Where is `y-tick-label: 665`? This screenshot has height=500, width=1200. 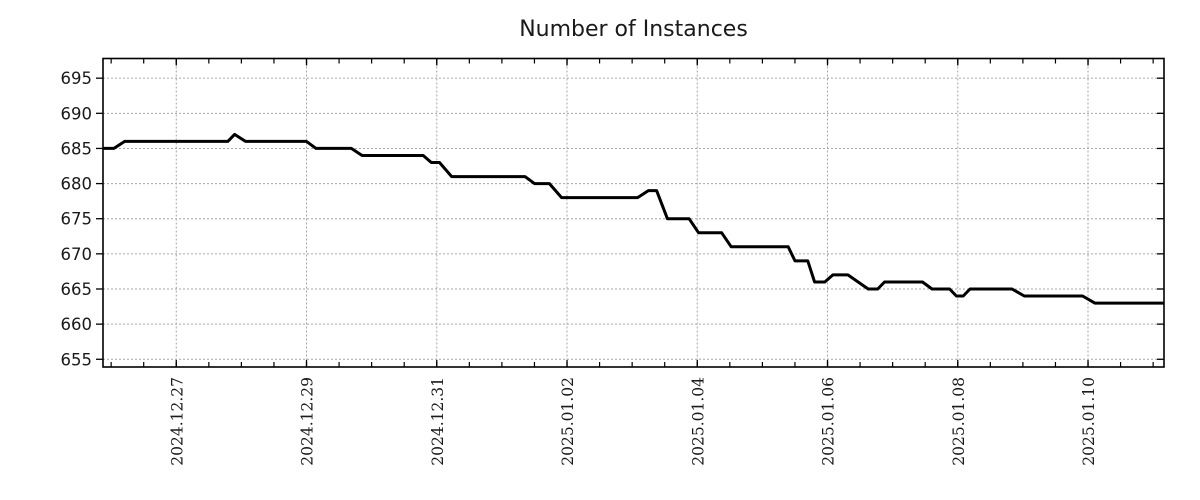 y-tick-label: 665 is located at coordinates (77, 289).